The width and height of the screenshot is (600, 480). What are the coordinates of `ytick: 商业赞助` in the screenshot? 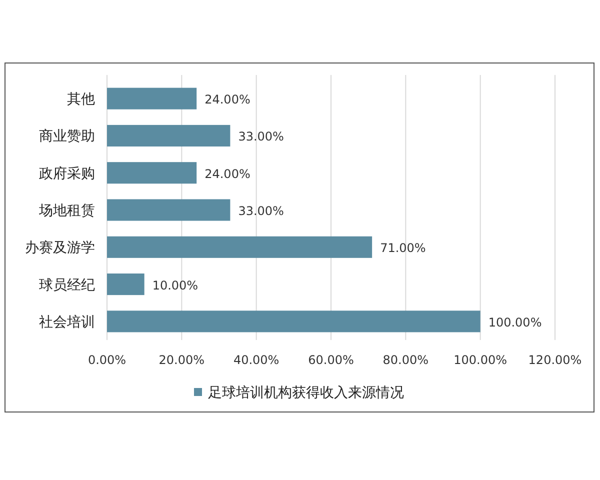 It's located at (67, 136).